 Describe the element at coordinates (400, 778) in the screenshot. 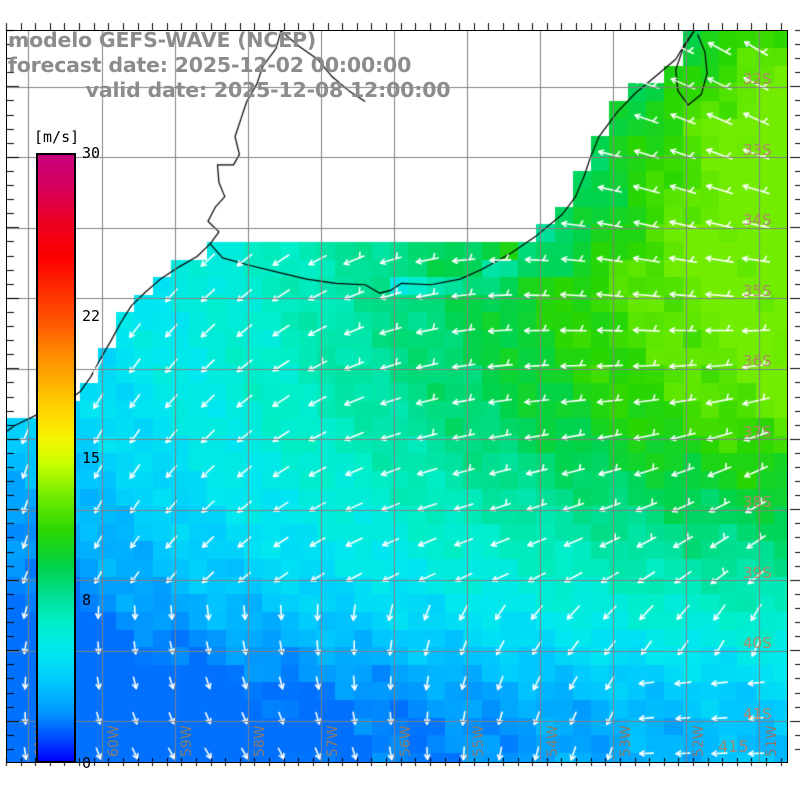

I see `bottom-axis-ticks` at that location.